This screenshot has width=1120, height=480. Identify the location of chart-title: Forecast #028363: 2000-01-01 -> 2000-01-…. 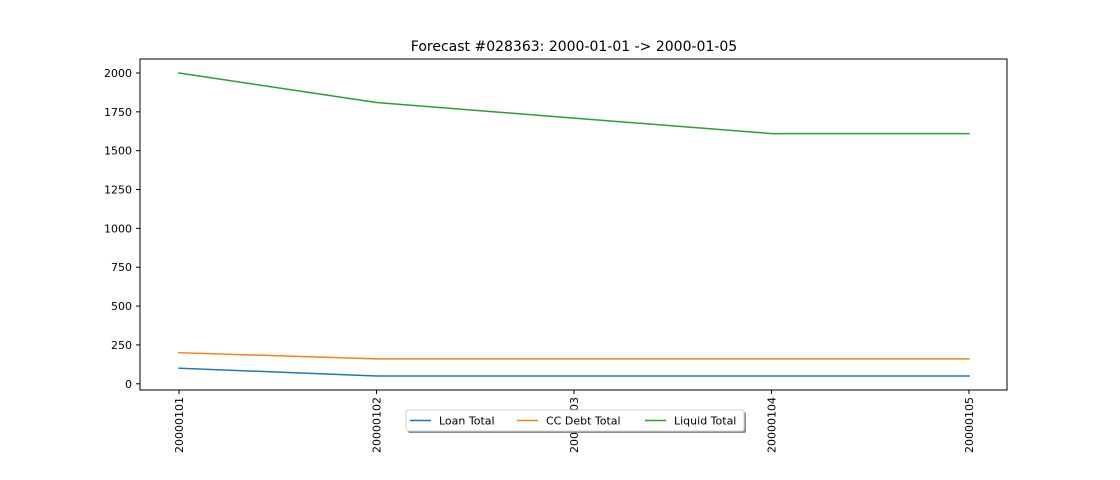
(574, 47).